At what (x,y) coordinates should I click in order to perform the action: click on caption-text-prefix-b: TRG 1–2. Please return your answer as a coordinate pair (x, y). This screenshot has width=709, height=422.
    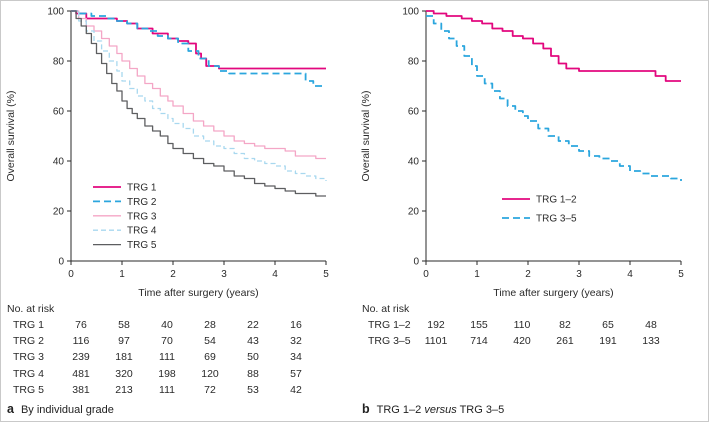
    Looking at the image, I should click on (400, 410).